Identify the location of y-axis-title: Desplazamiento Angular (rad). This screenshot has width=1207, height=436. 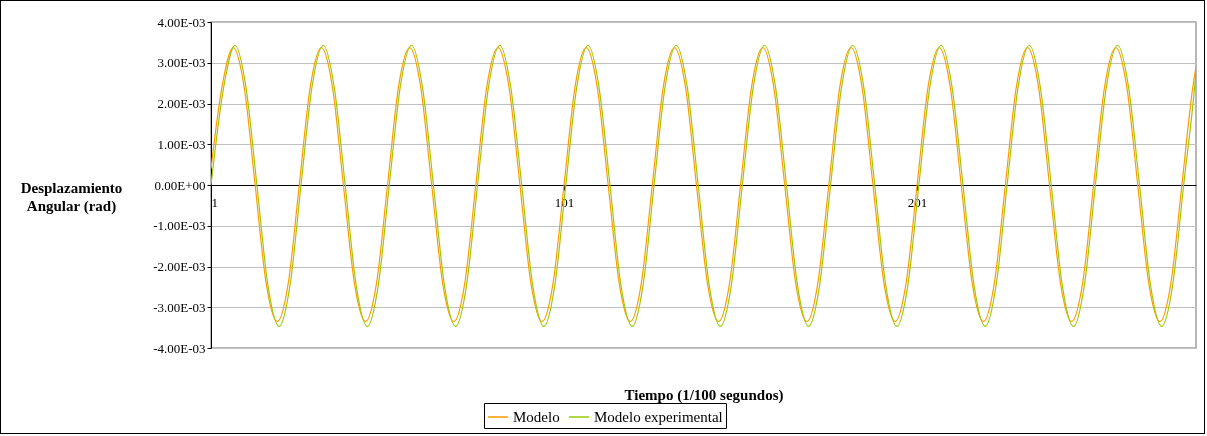
(71, 197).